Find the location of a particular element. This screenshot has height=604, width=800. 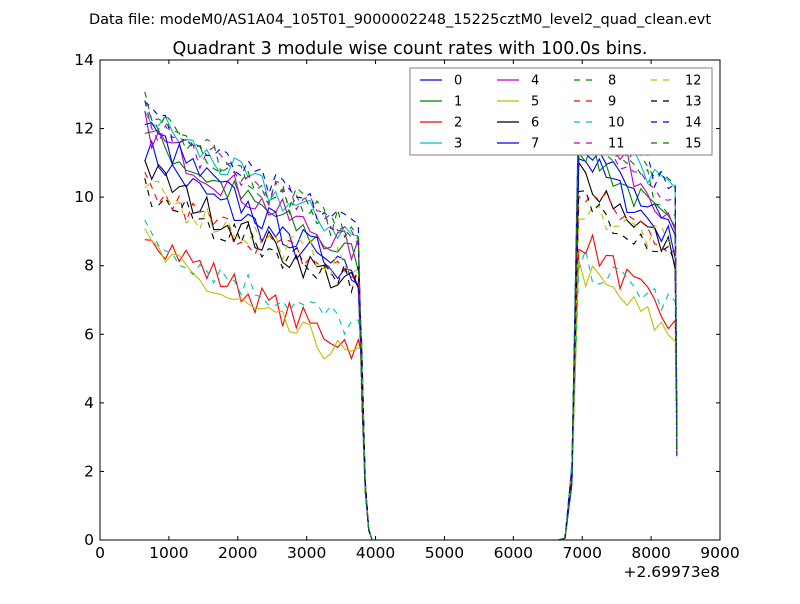

y-tick-label-12: 12 is located at coordinates (84, 129).